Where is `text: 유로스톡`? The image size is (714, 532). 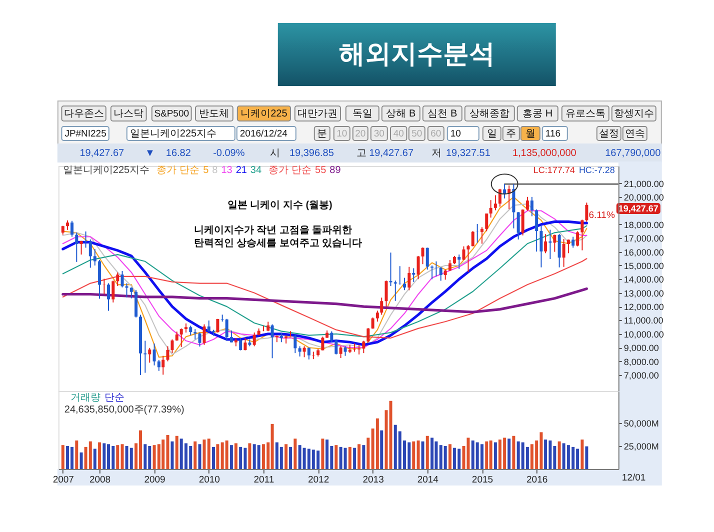
text: 유로스톡 is located at coordinates (585, 114).